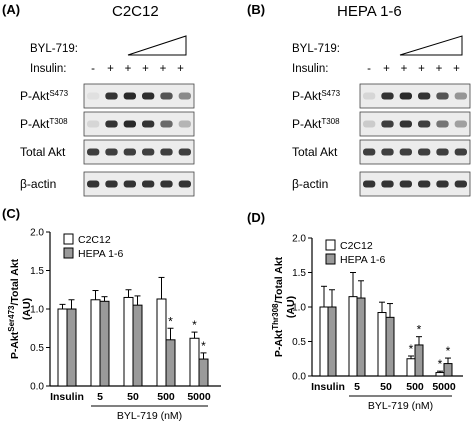 The width and height of the screenshot is (474, 431). Describe the element at coordinates (299, 239) in the screenshot. I see `y-tick-label-d: 2.0` at that location.